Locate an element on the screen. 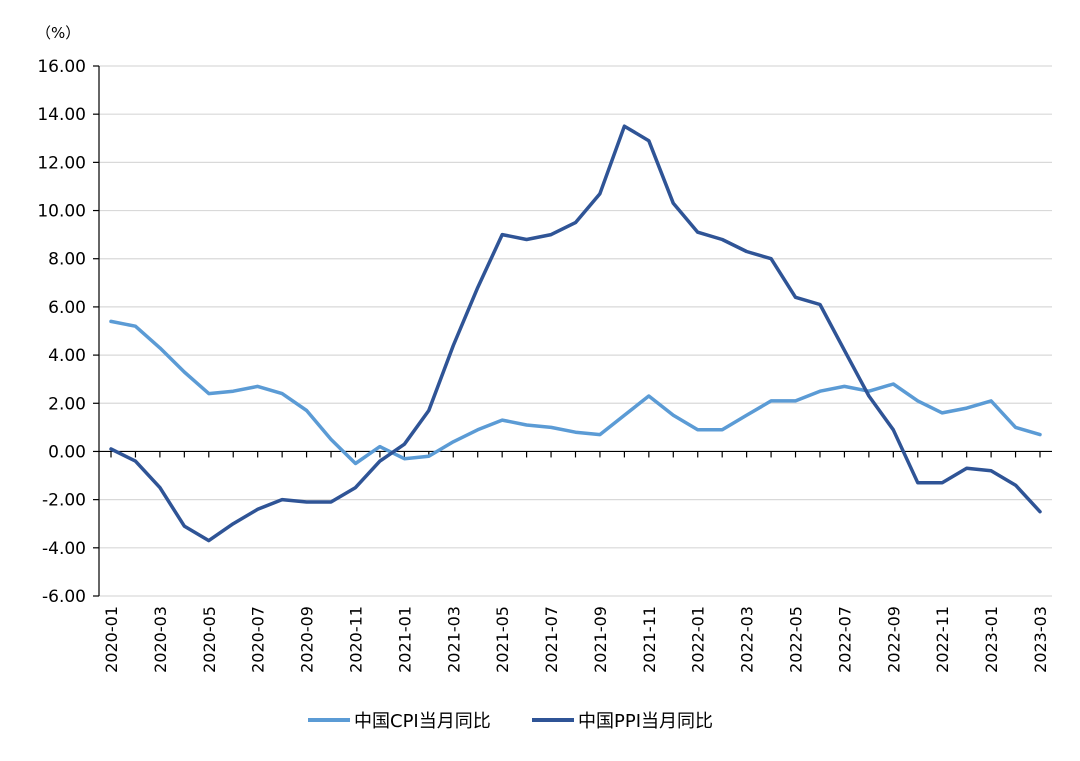 This screenshot has width=1080, height=761. x-tick-label: 2022-05 is located at coordinates (796, 639).